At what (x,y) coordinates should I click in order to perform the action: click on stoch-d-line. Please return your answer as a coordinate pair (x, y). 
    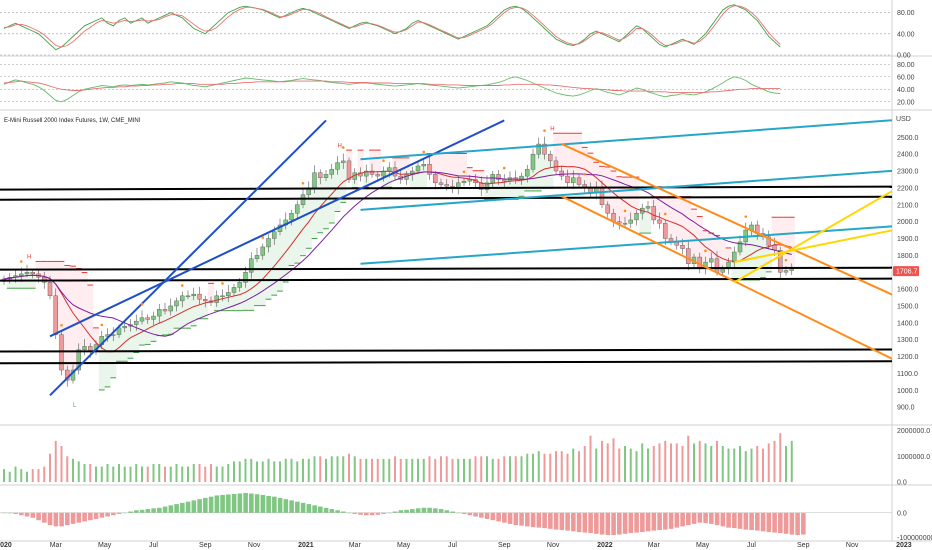
    Looking at the image, I should click on (392, 26).